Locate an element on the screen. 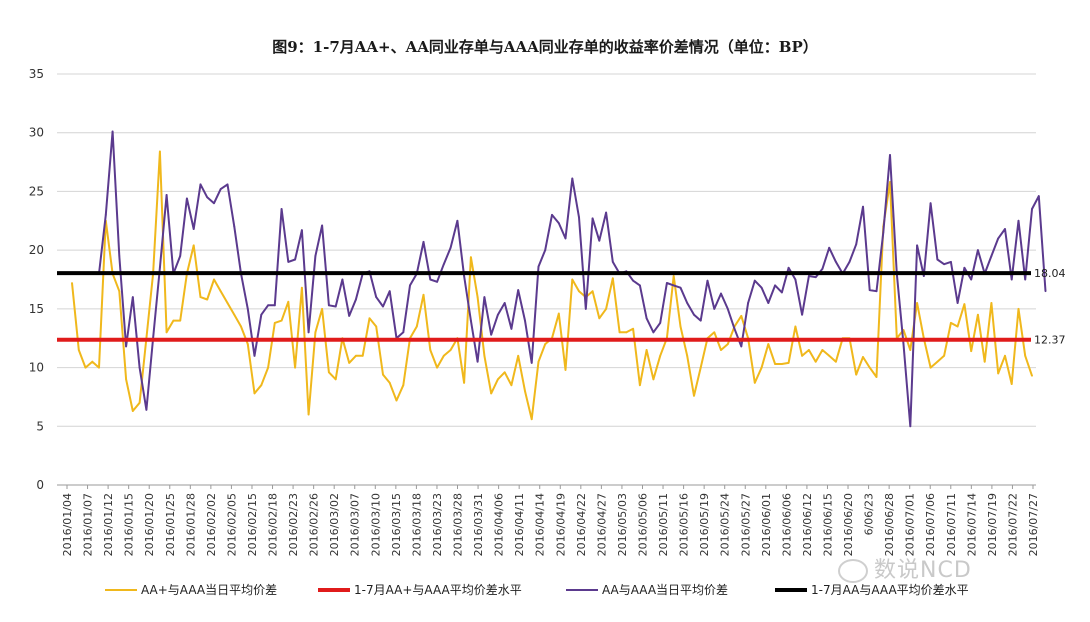 The height and width of the screenshot is (622, 1090). reference-label-1: 12.37 is located at coordinates (1050, 340).